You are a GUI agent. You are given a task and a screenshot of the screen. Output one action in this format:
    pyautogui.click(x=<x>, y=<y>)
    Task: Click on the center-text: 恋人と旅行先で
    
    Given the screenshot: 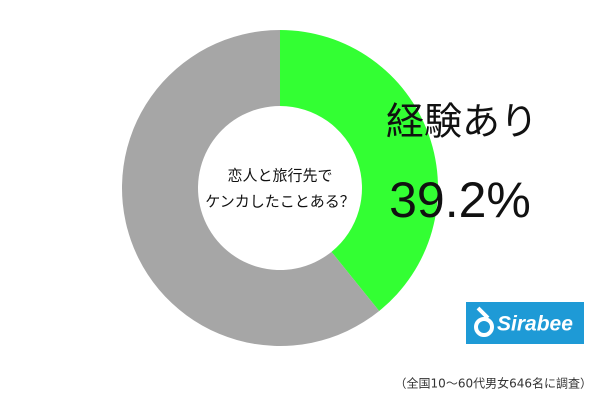 What is the action you would take?
    pyautogui.click(x=279, y=176)
    